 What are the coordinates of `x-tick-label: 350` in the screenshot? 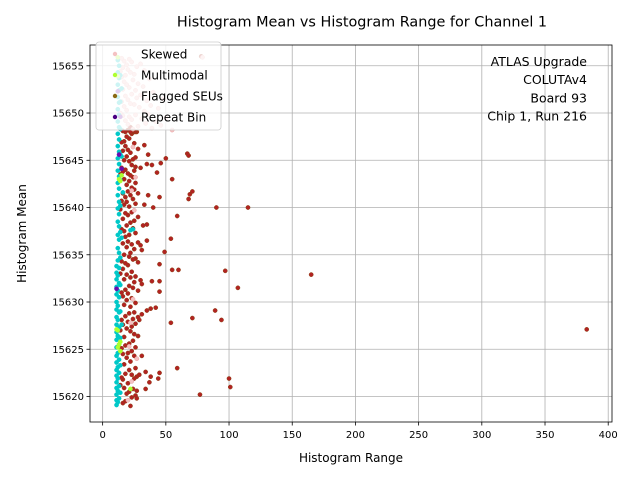 It's located at (544, 435).